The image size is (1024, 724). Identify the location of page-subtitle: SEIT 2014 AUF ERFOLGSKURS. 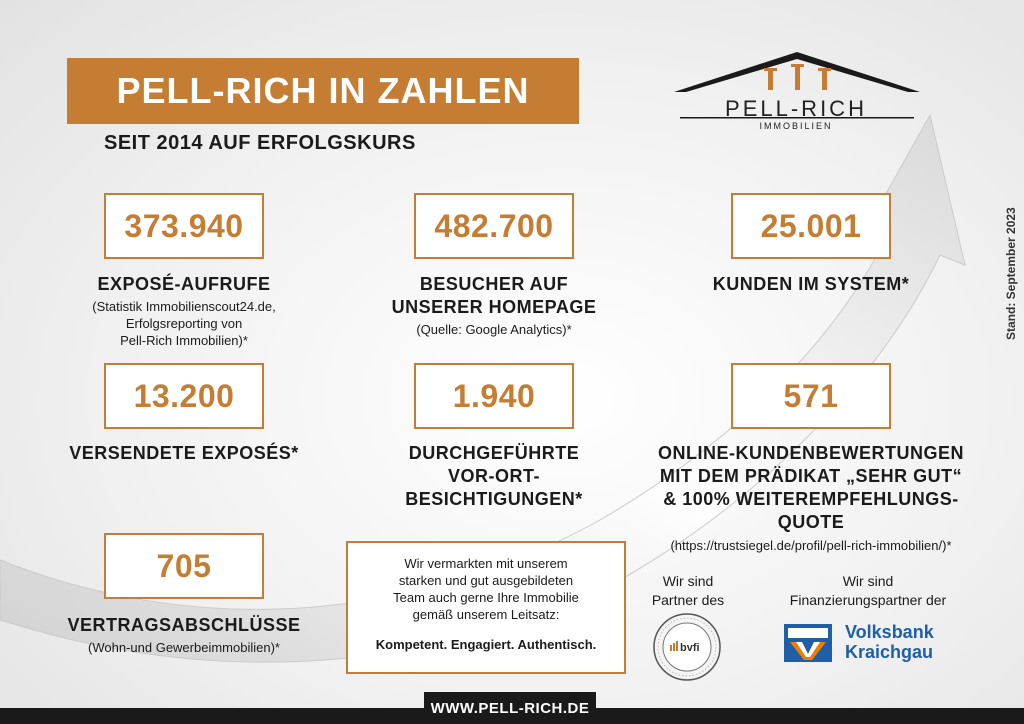
(260, 143).